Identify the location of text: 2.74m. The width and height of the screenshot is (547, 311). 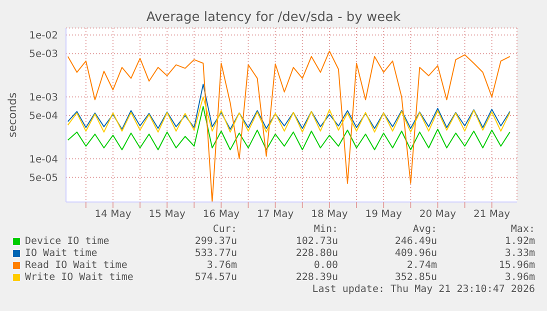
(421, 265).